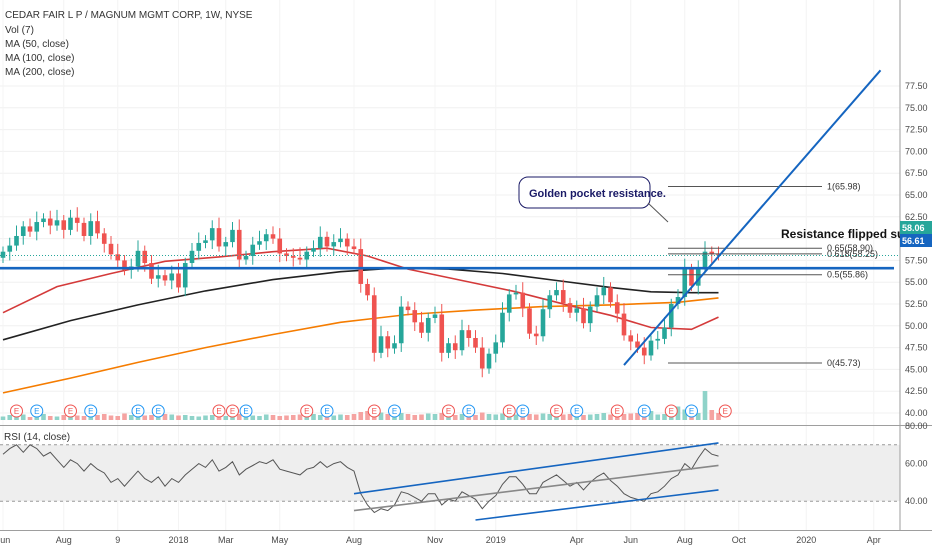  I want to click on fib-label: 1(65.98), so click(844, 186).